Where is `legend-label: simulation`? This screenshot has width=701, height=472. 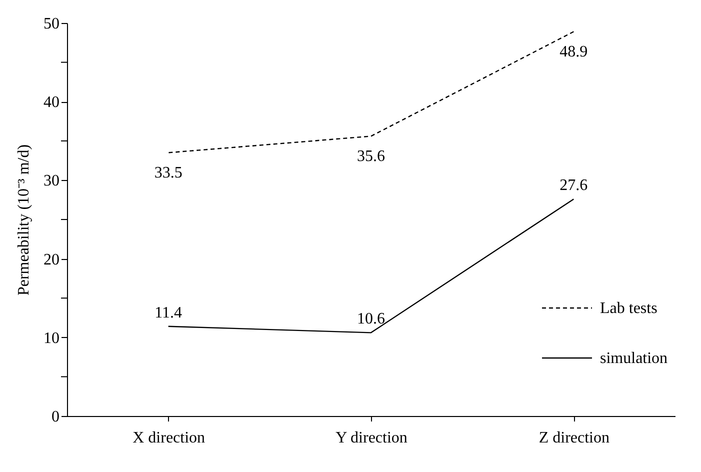 legend-label: simulation is located at coordinates (634, 358).